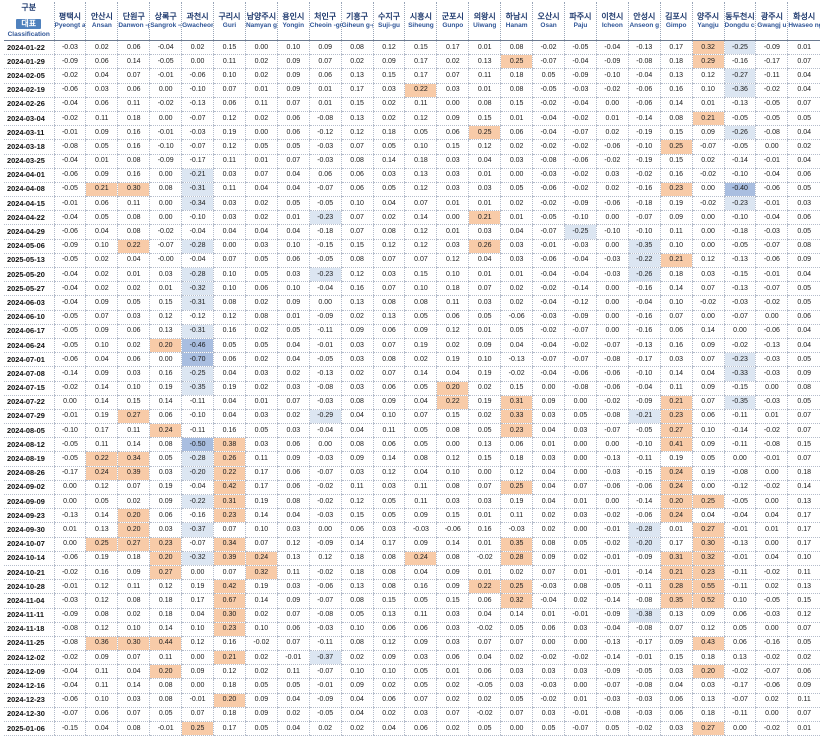  What do you see at coordinates (676, 261) in the screenshot?
I see `value-cell: 0.21` at bounding box center [676, 261].